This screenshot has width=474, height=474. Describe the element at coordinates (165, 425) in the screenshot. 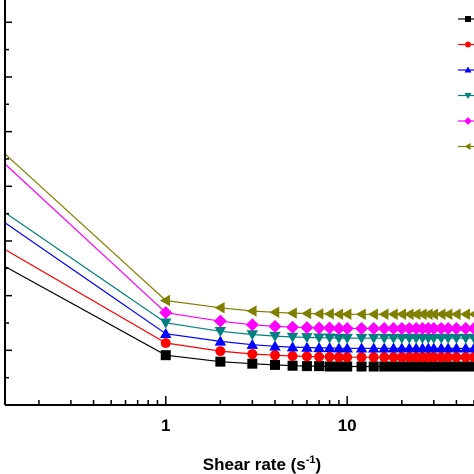

I see `x-axis-tick-label: 1` at that location.